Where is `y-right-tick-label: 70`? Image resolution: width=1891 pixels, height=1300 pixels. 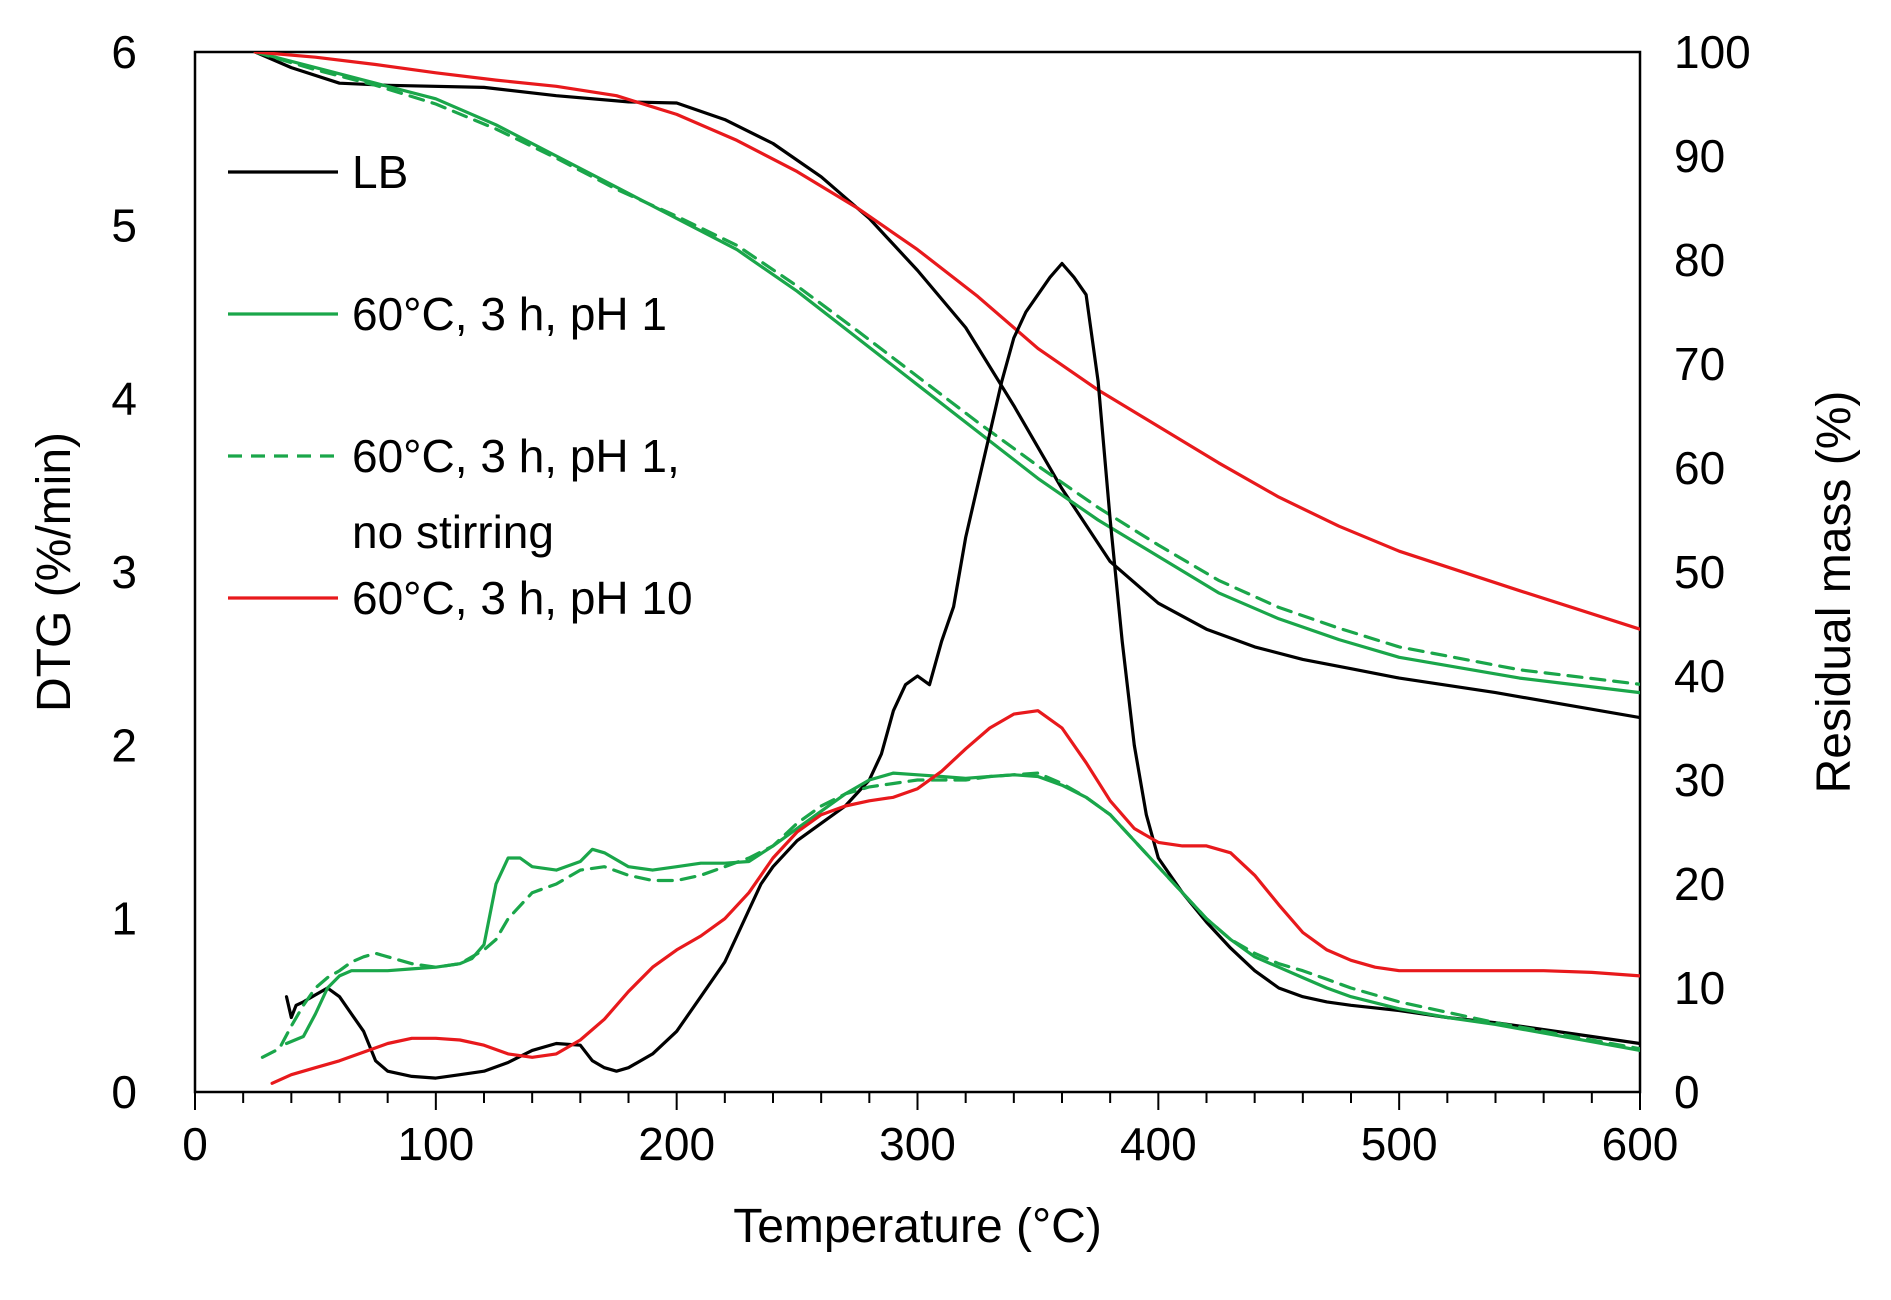 y-right-tick-label: 70 is located at coordinates (1699, 364).